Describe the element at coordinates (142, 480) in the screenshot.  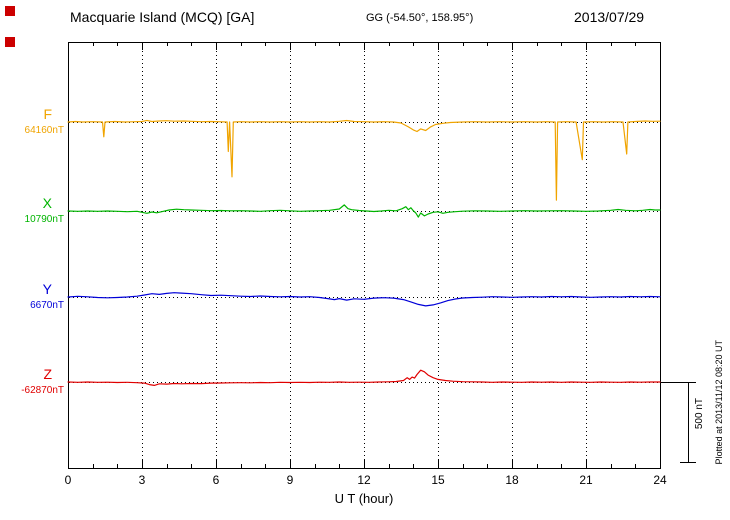
I see `x-tick-label: 3` at that location.